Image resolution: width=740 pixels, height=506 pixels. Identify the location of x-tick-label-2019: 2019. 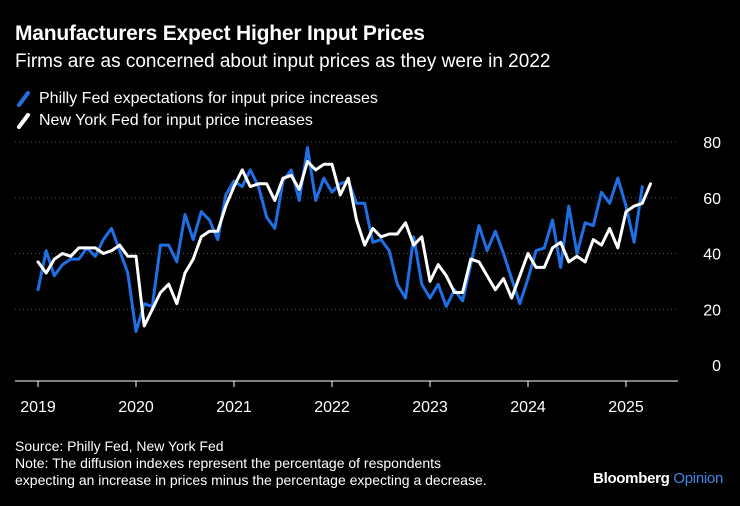
(38, 407).